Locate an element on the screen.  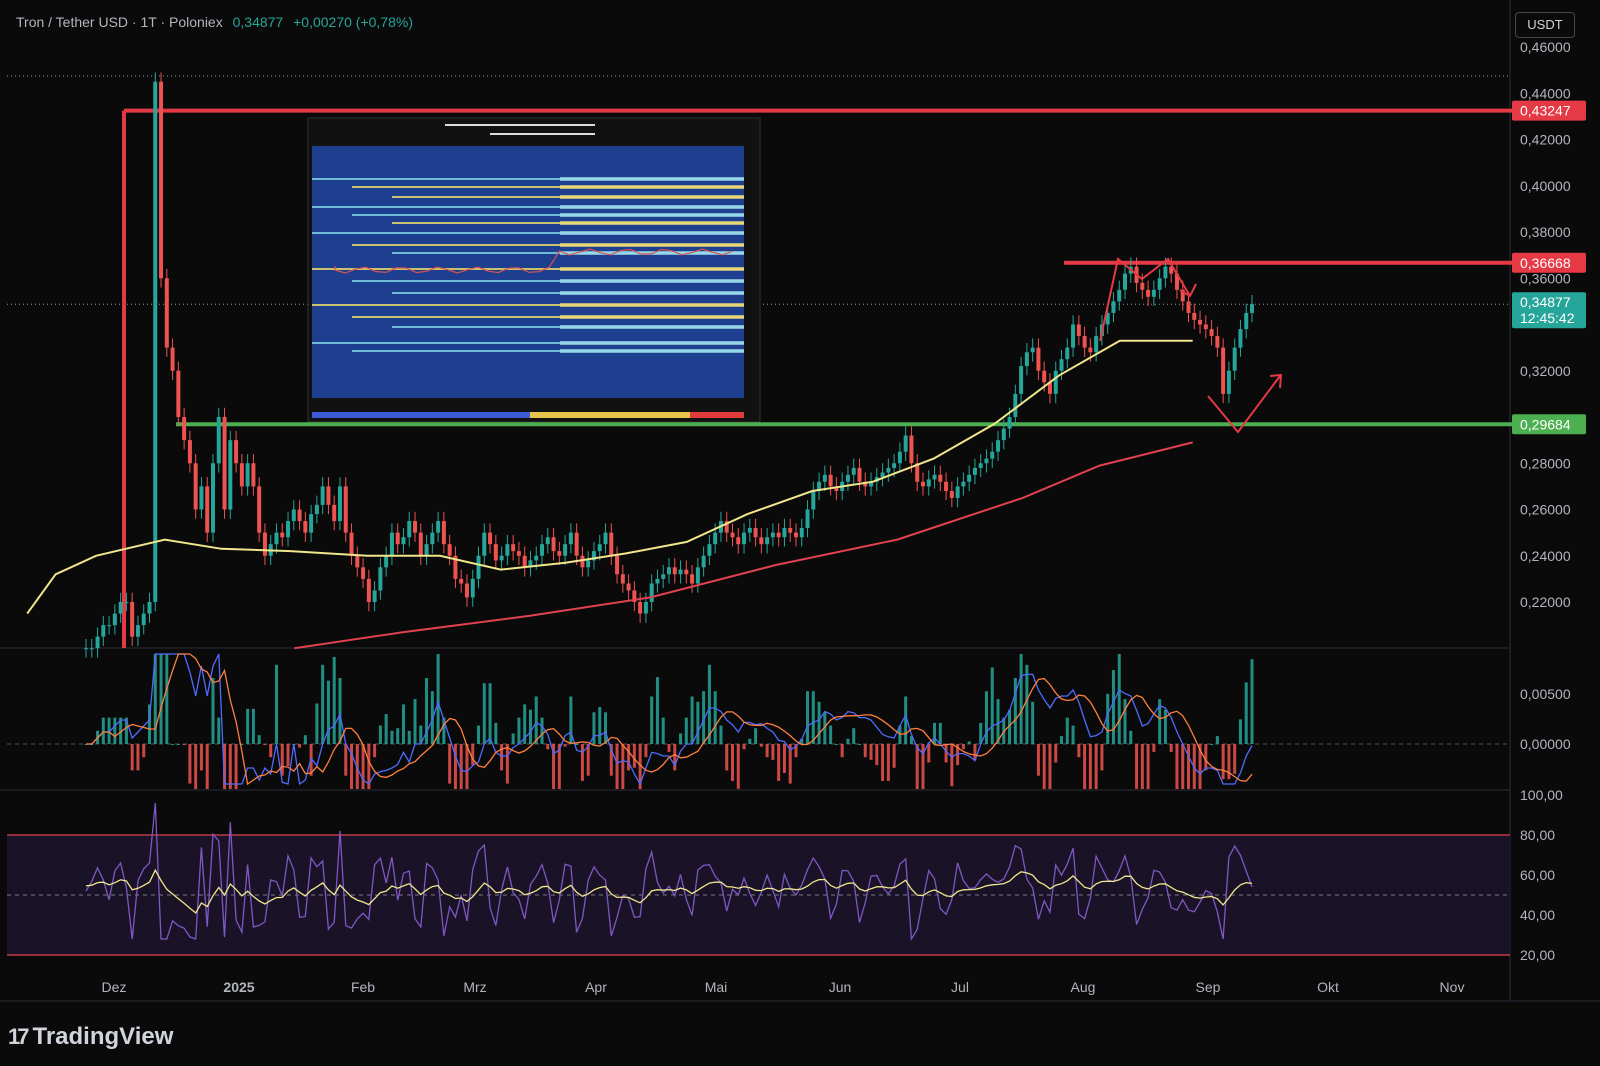
rsi-tick-label: 100,00 is located at coordinates (1541, 795).